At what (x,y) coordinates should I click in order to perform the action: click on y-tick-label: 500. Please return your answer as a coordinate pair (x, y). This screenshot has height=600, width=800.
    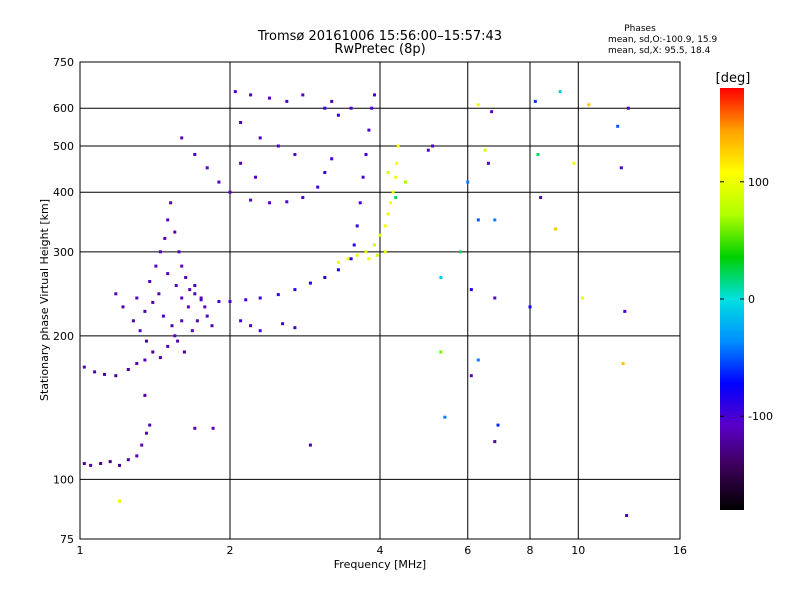
    Looking at the image, I should click on (63, 146).